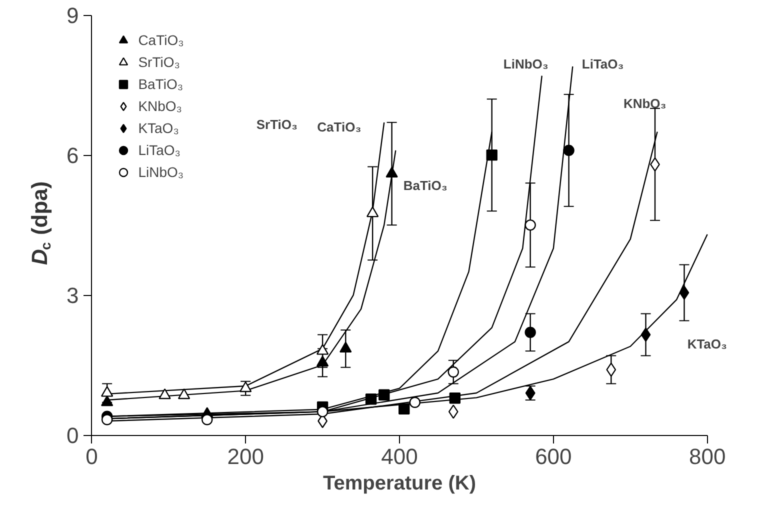 The width and height of the screenshot is (768, 520). I want to click on annotation: CaTiO₃, so click(339, 127).